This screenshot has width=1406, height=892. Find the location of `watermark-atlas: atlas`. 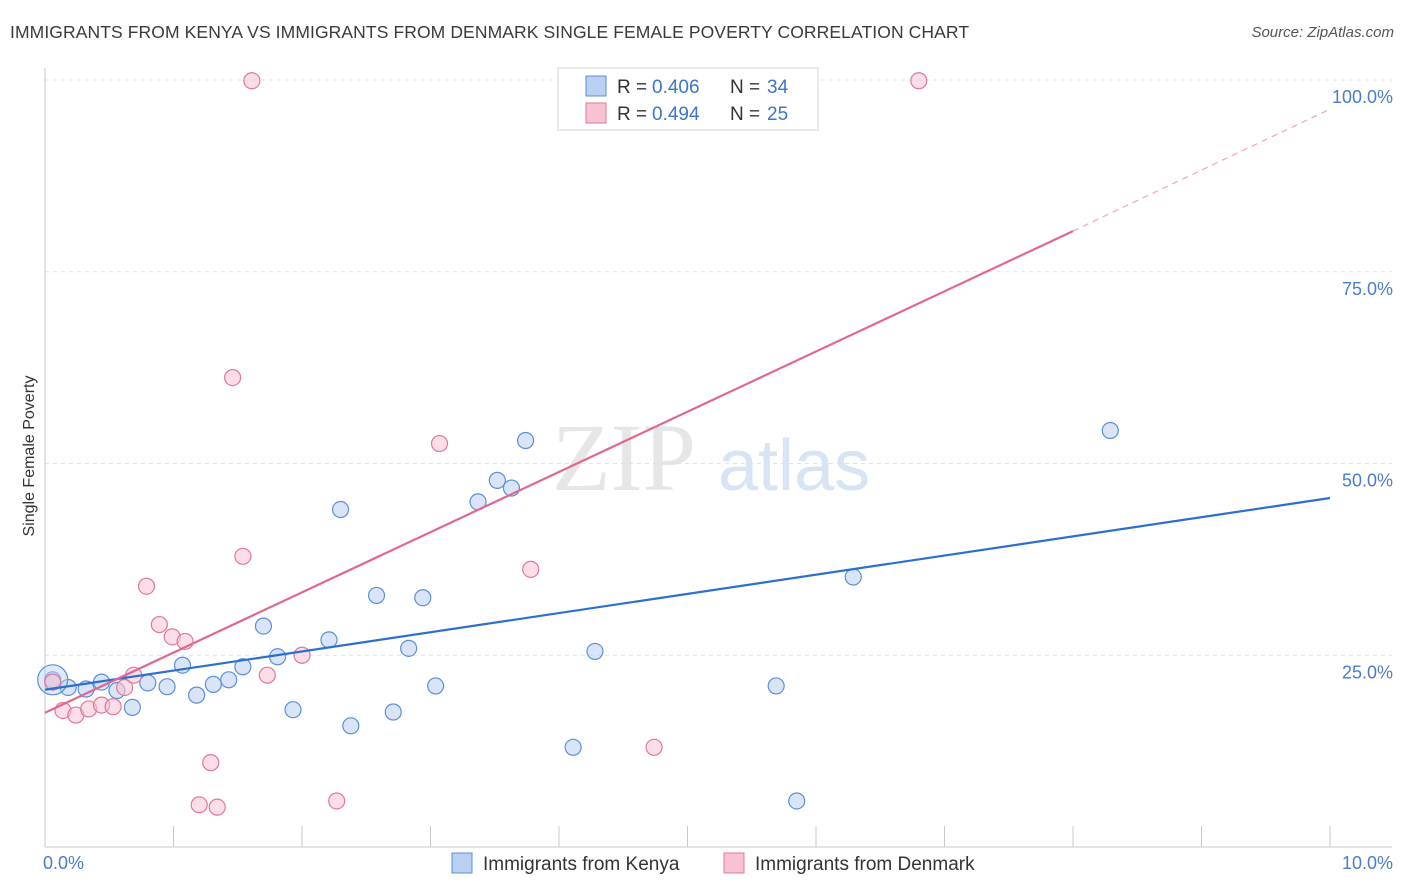

watermark-atlas: atlas is located at coordinates (794, 466).